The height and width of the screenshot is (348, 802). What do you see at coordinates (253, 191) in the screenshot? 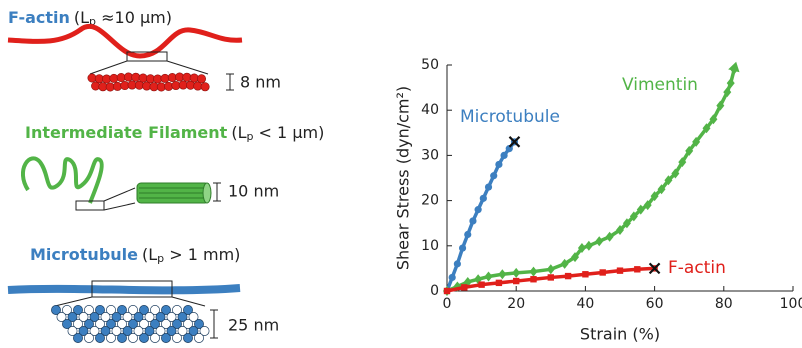
I see `scale-label: 10 nm` at bounding box center [253, 191].